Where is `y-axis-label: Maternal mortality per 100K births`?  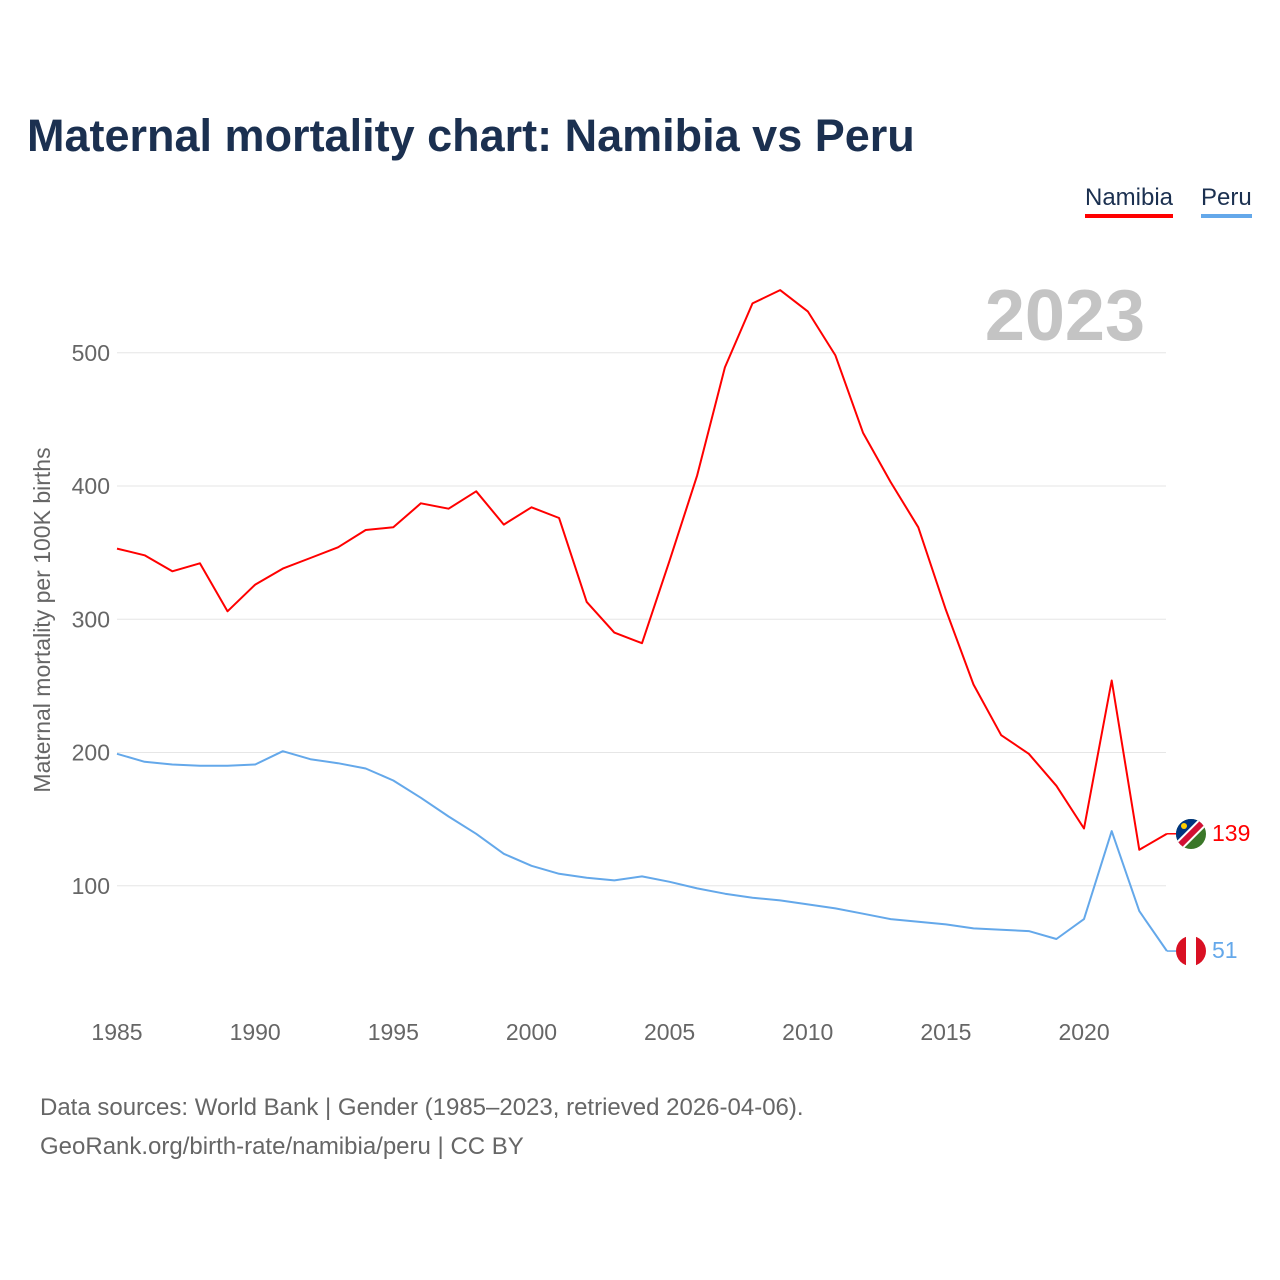 y-axis-label: Maternal mortality per 100K births is located at coordinates (42, 619).